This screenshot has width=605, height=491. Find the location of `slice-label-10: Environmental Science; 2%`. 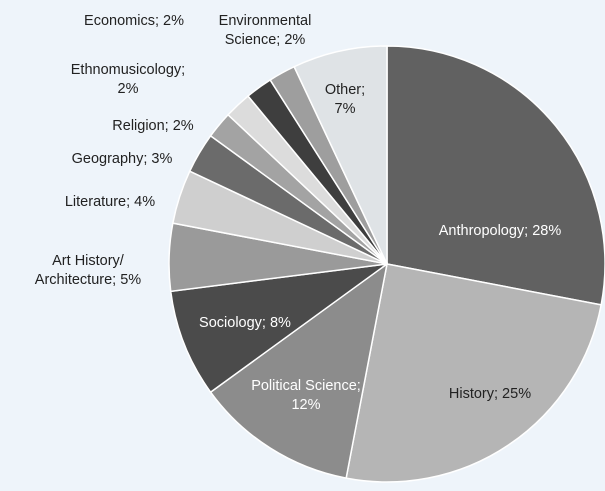

slice-label-10: Environmental Science; 2% is located at coordinates (265, 30).